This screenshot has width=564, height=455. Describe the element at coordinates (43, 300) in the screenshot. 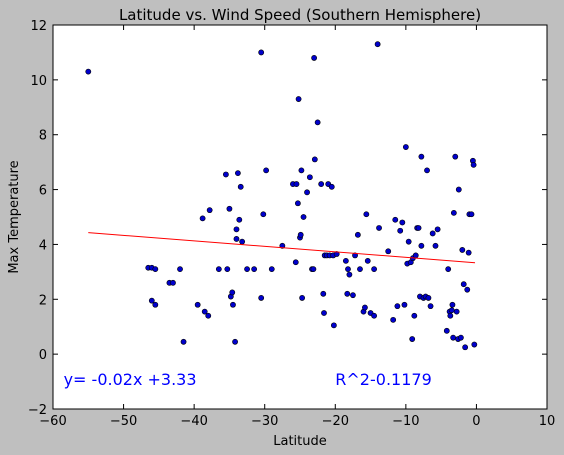

I see `y-tick-label: 2` at that location.